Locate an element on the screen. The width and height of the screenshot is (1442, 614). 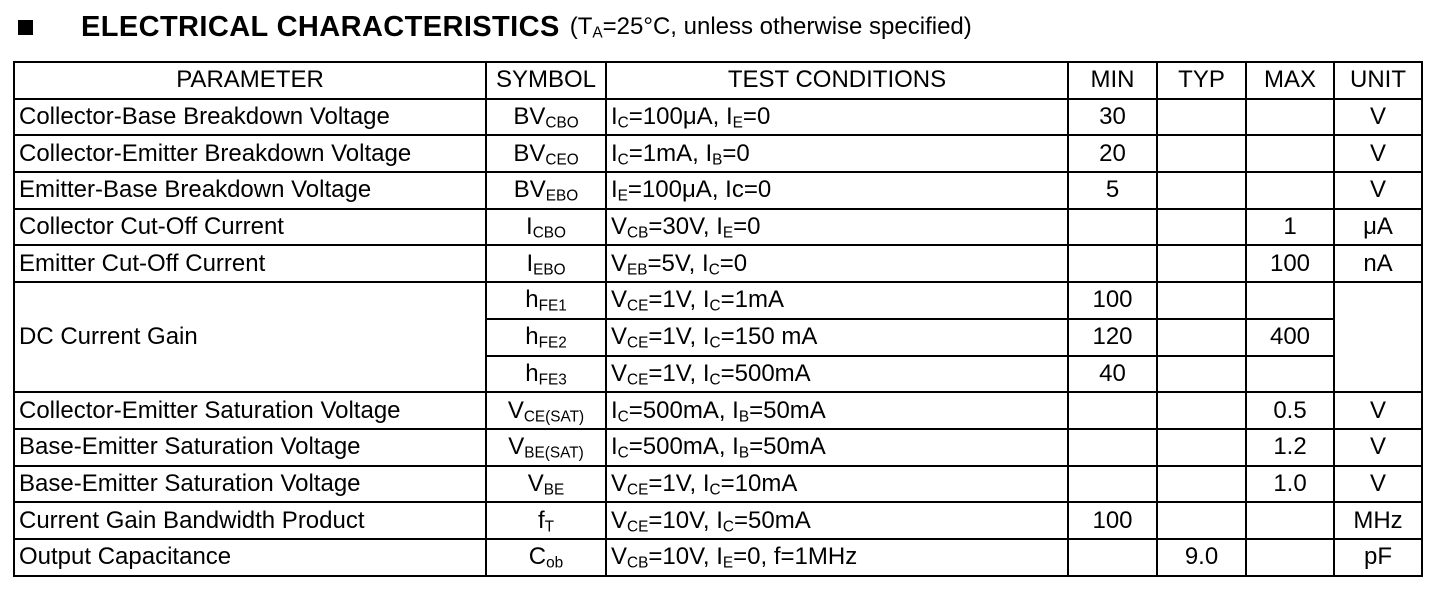
test-conditions-cell: VCE=1V, IC=150 mA is located at coordinates (837, 337).